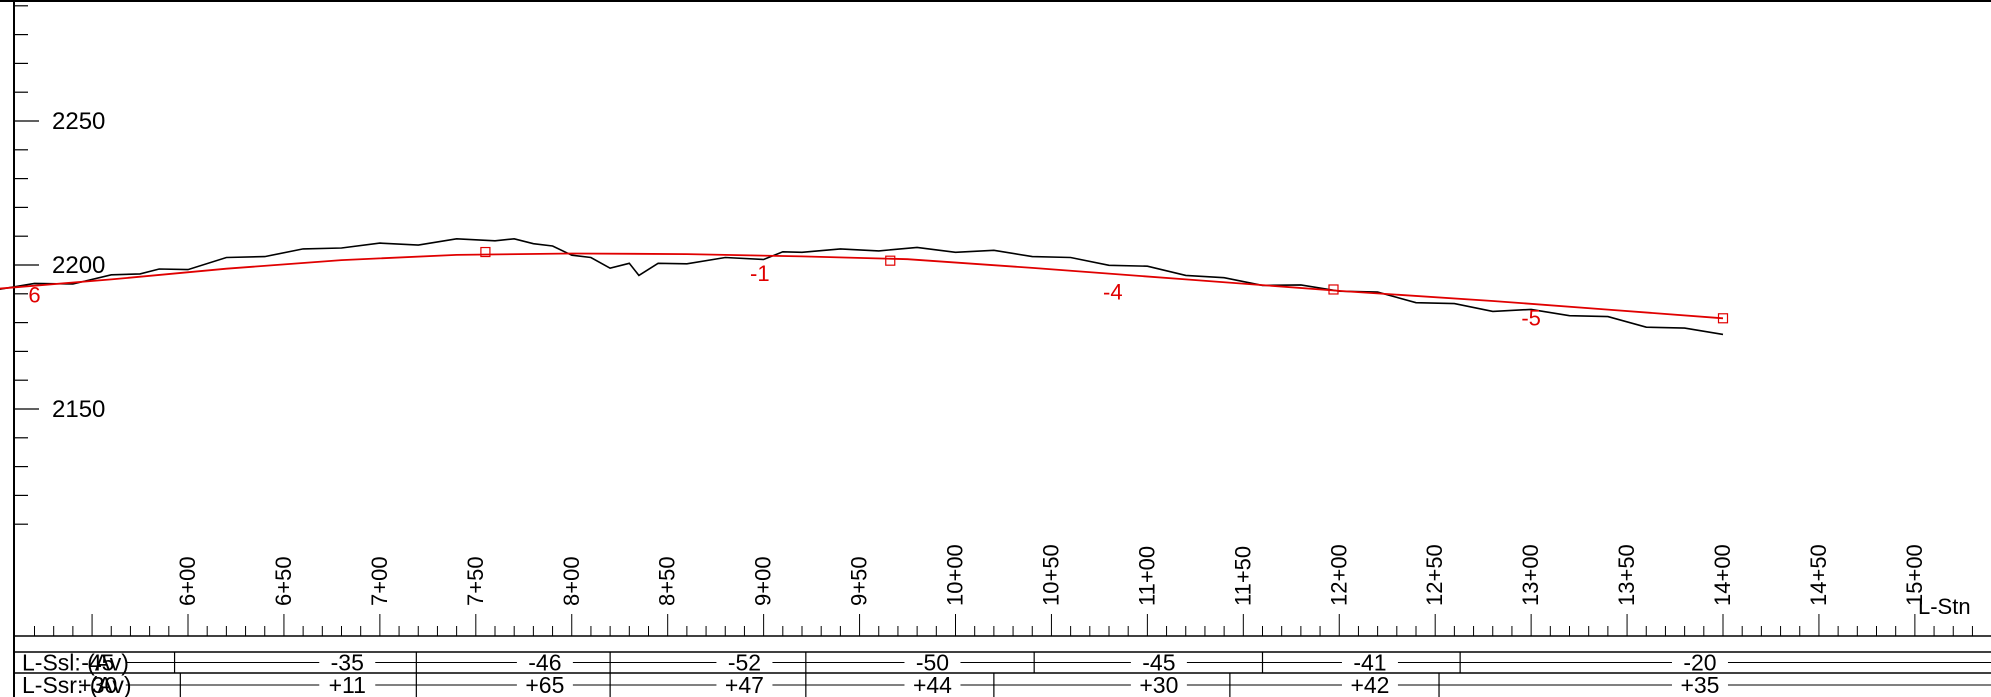  What do you see at coordinates (763, 581) in the screenshot?
I see `station-tick-label: 9+00` at bounding box center [763, 581].